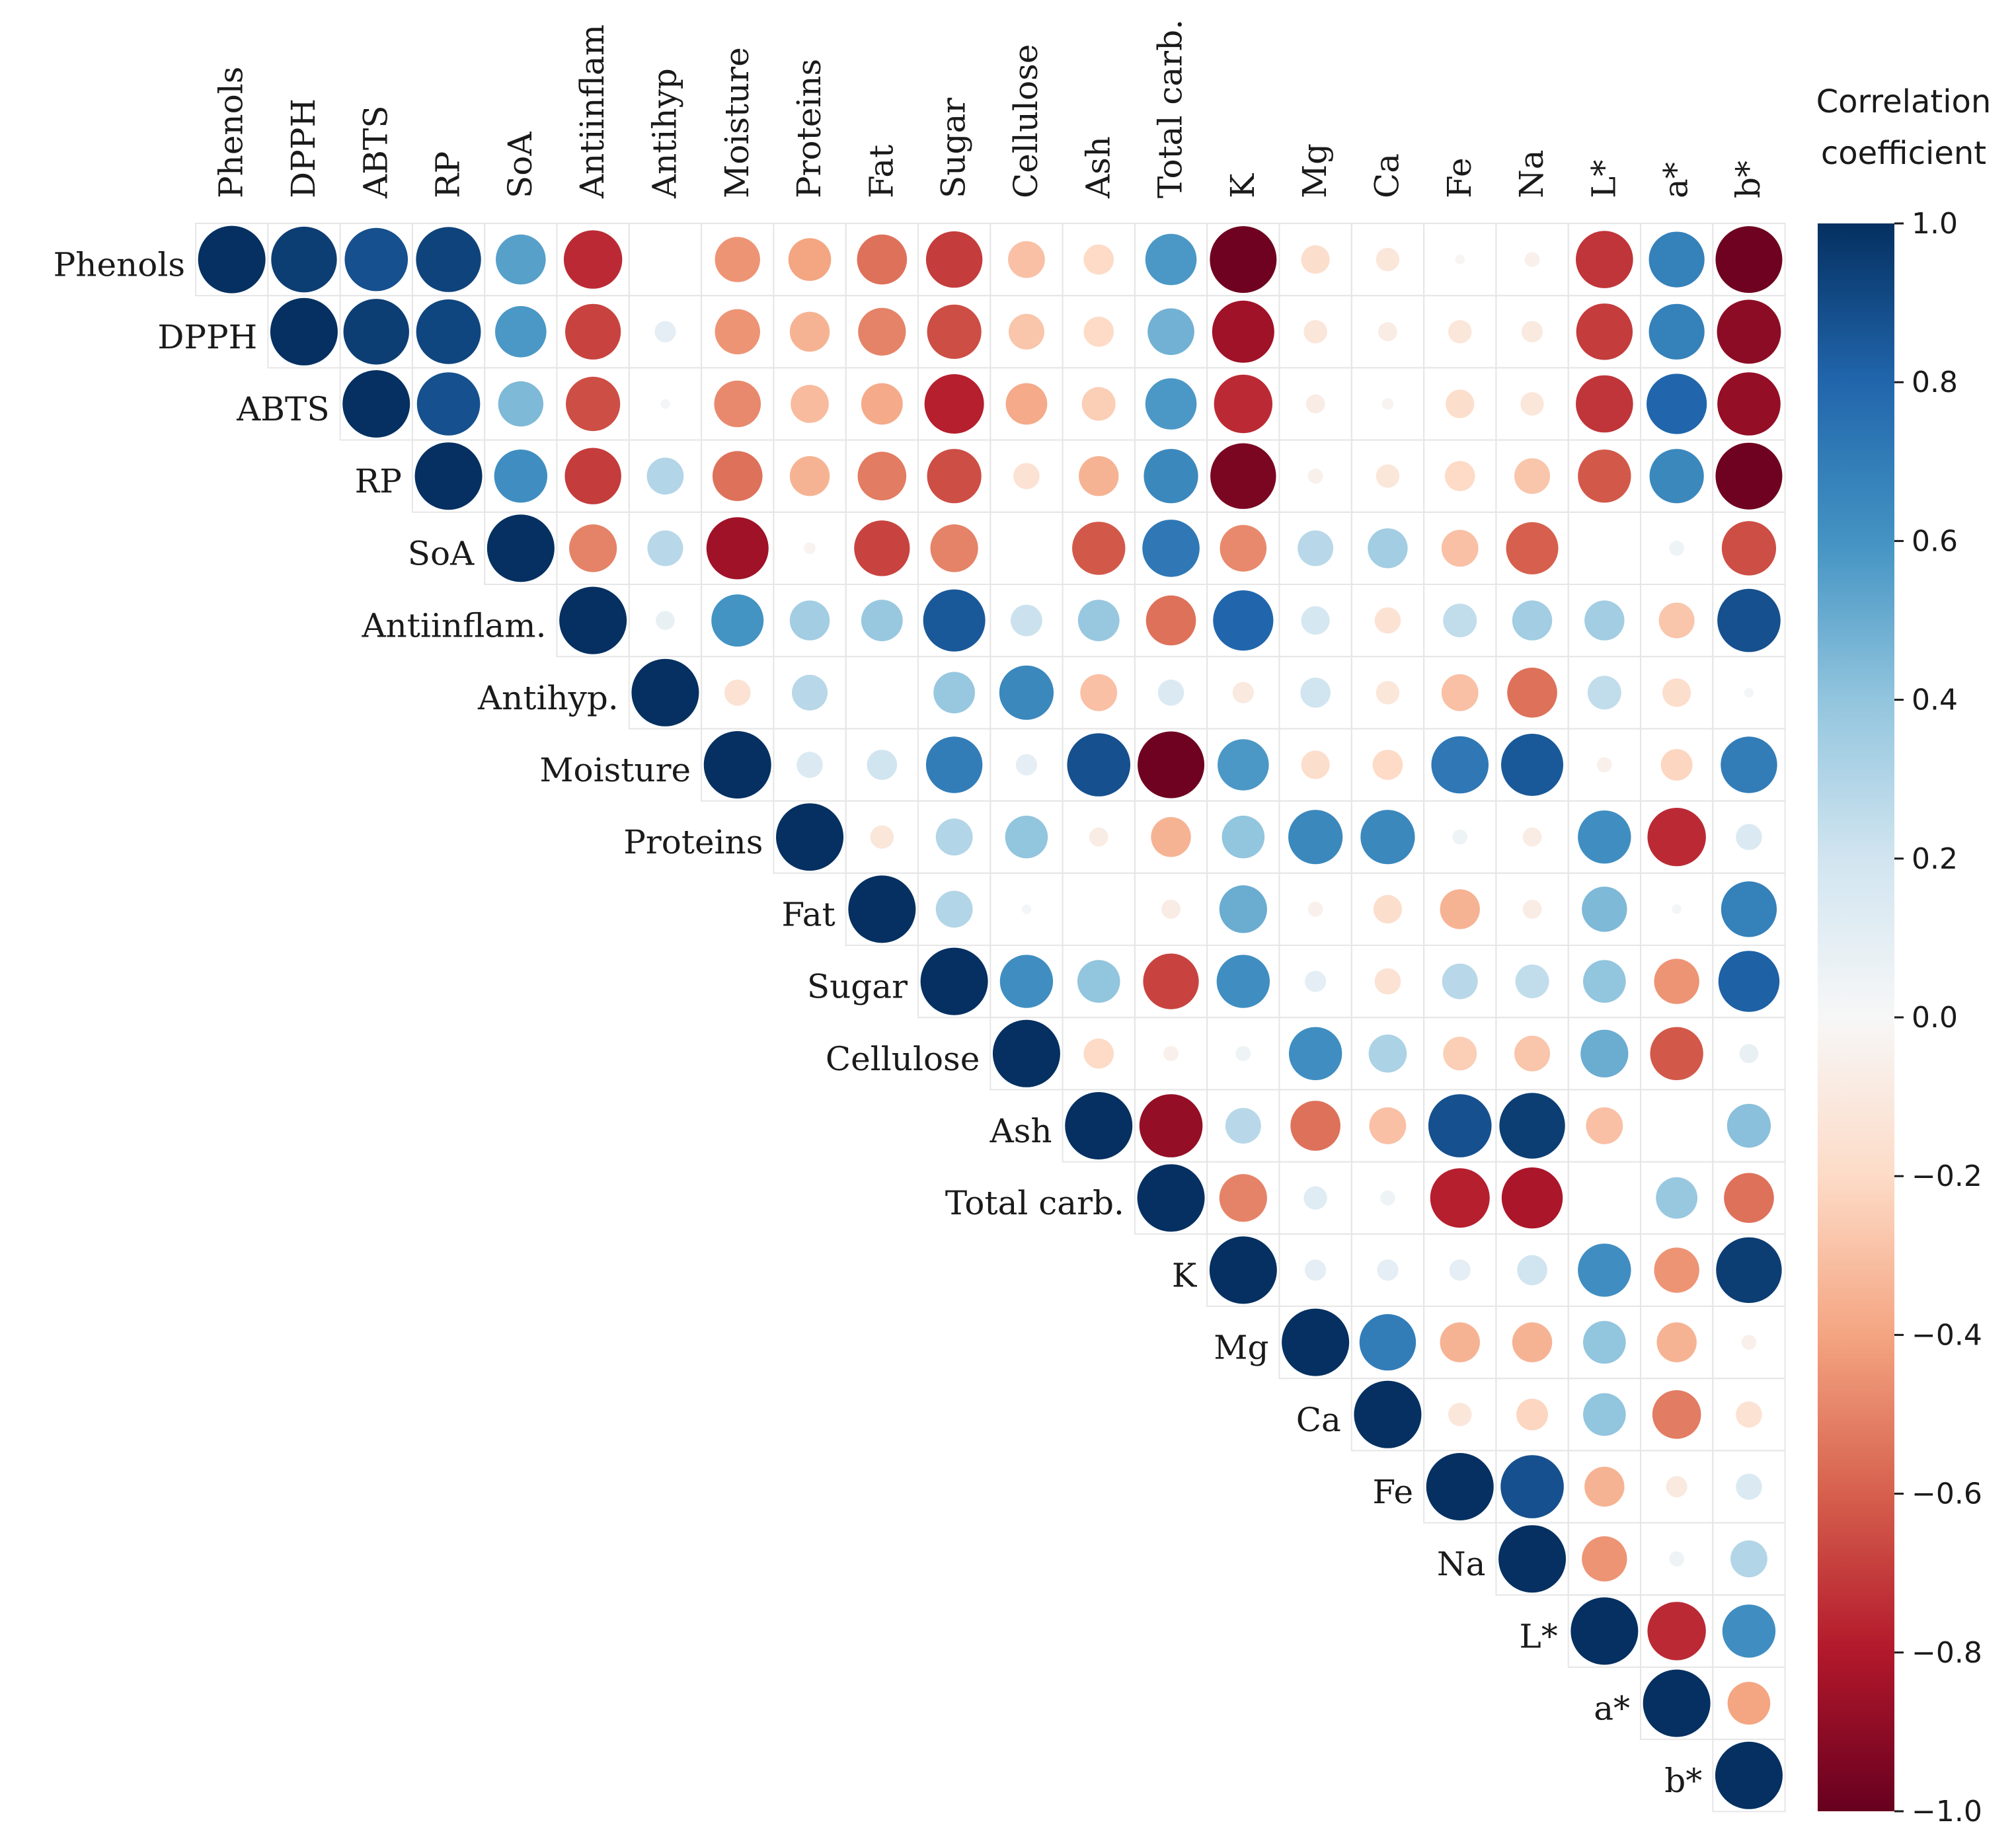  Describe the element at coordinates (1935, 859) in the screenshot. I see `colorbar-tick-label: 0.2` at that location.